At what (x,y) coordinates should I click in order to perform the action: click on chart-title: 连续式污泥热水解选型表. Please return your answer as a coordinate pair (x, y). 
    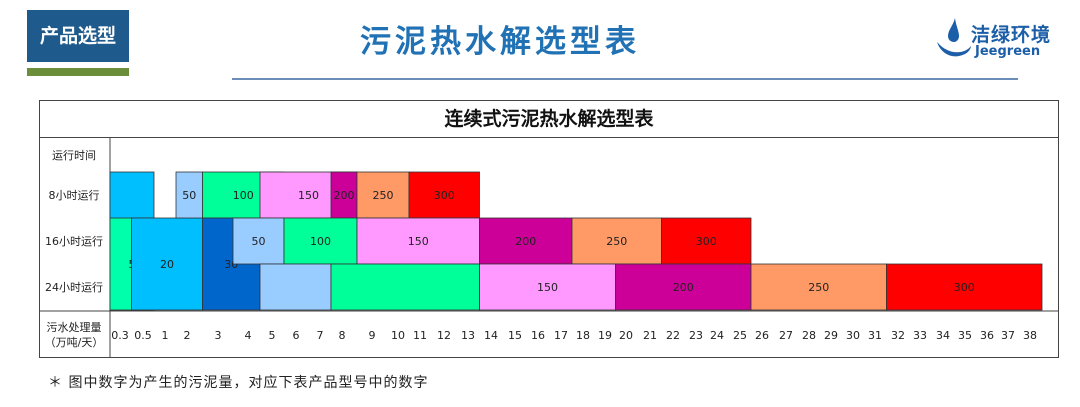
    Looking at the image, I should click on (549, 119).